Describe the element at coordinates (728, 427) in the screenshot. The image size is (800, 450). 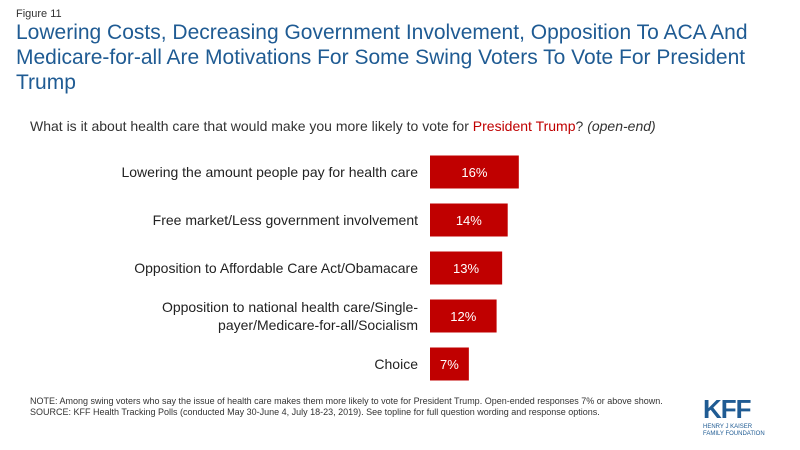
I see `logo-subtitle-1: HENRY J KAISER` at that location.